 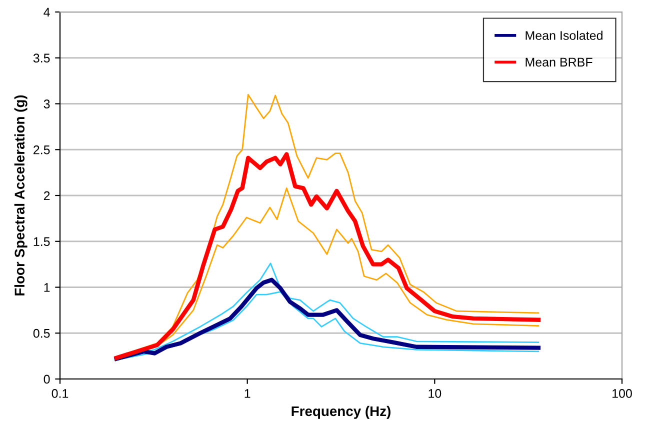 What do you see at coordinates (21, 195) in the screenshot?
I see `y-axis-title: Floor Spectral Acceleration (g)` at bounding box center [21, 195].